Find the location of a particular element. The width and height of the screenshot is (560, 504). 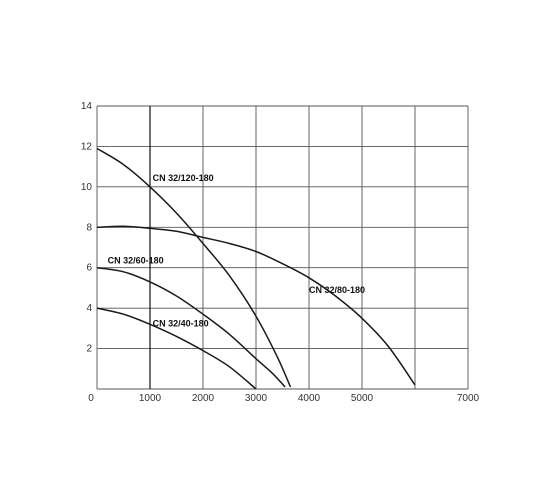

x-tick-label: 3000 is located at coordinates (256, 398).